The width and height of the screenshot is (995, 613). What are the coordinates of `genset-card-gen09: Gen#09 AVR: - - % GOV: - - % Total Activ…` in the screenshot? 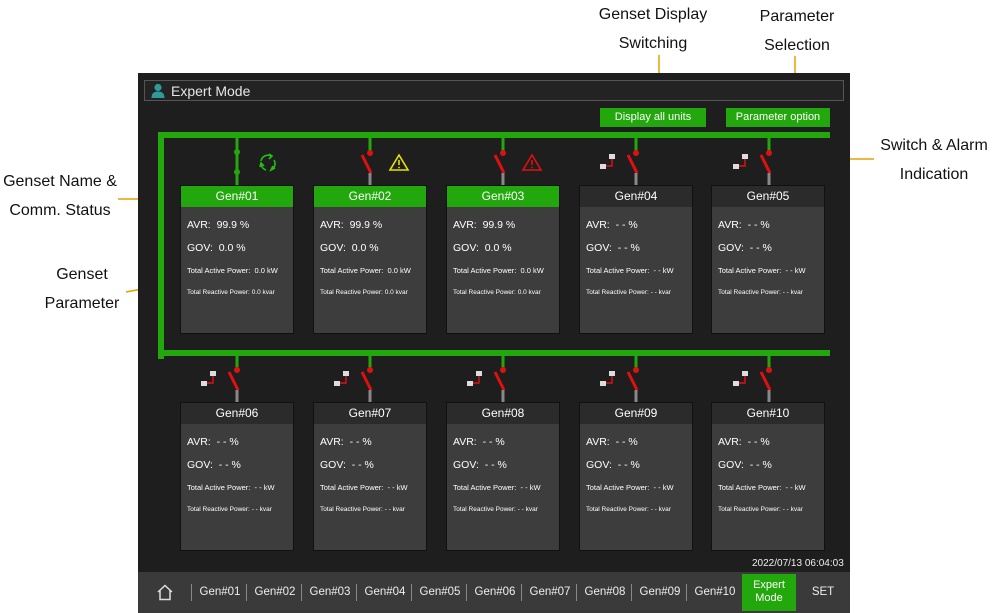 It's located at (636, 476).